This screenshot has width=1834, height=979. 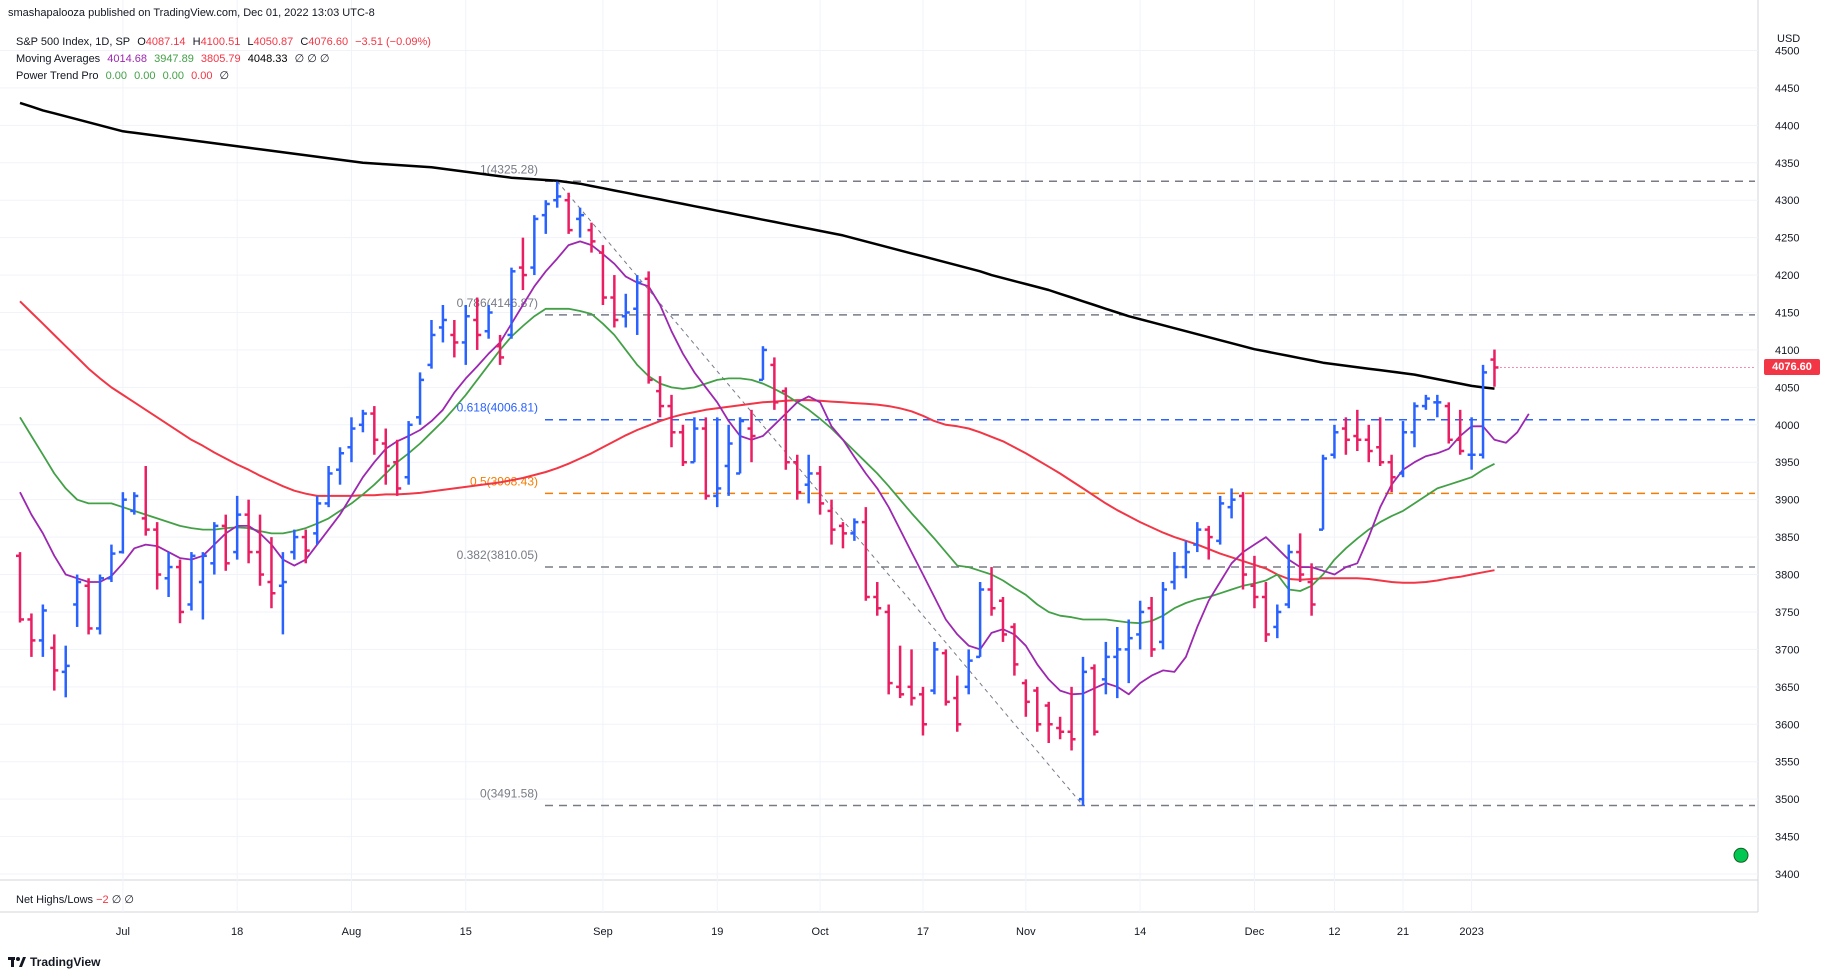 I want to click on price-tick-label: 4300, so click(x=1787, y=201).